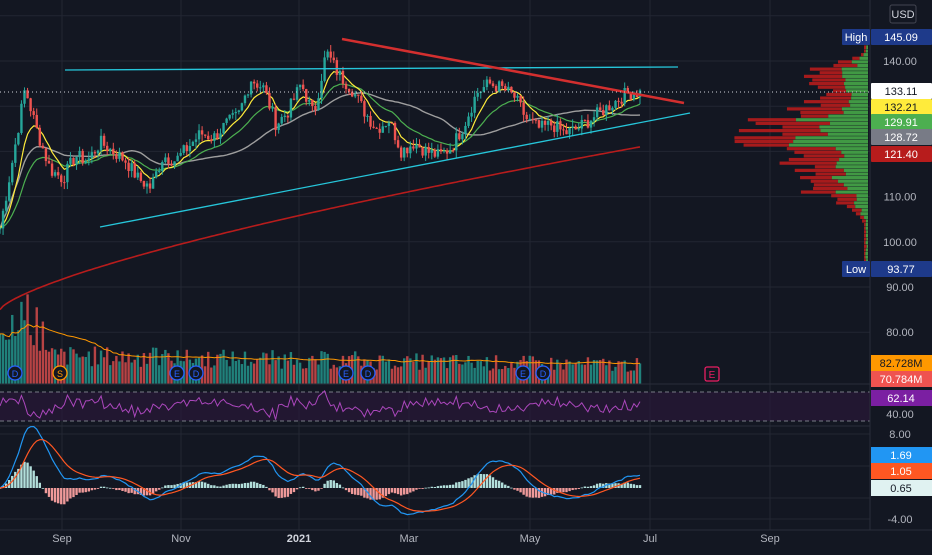 Image resolution: width=932 pixels, height=555 pixels. I want to click on price-label-value: 121.40, so click(901, 155).